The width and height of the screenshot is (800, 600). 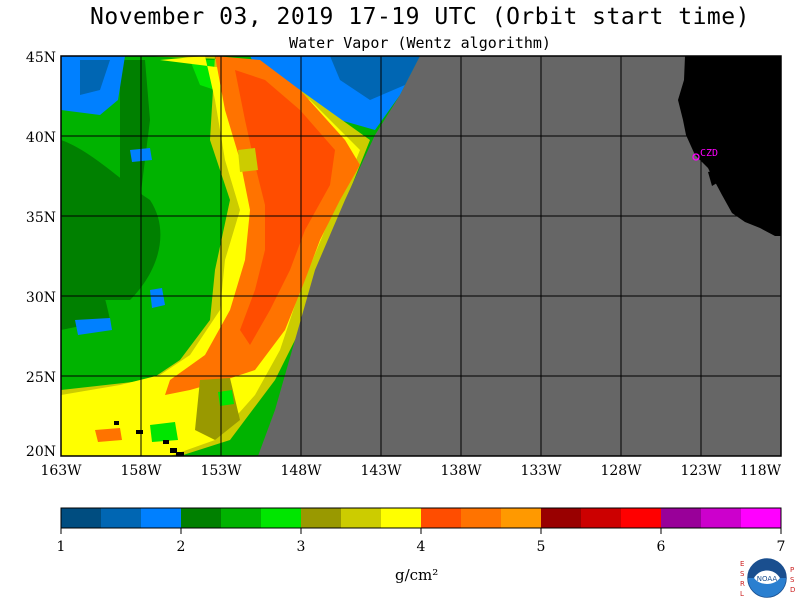 I want to click on lat-label: 25N, so click(x=41, y=378).